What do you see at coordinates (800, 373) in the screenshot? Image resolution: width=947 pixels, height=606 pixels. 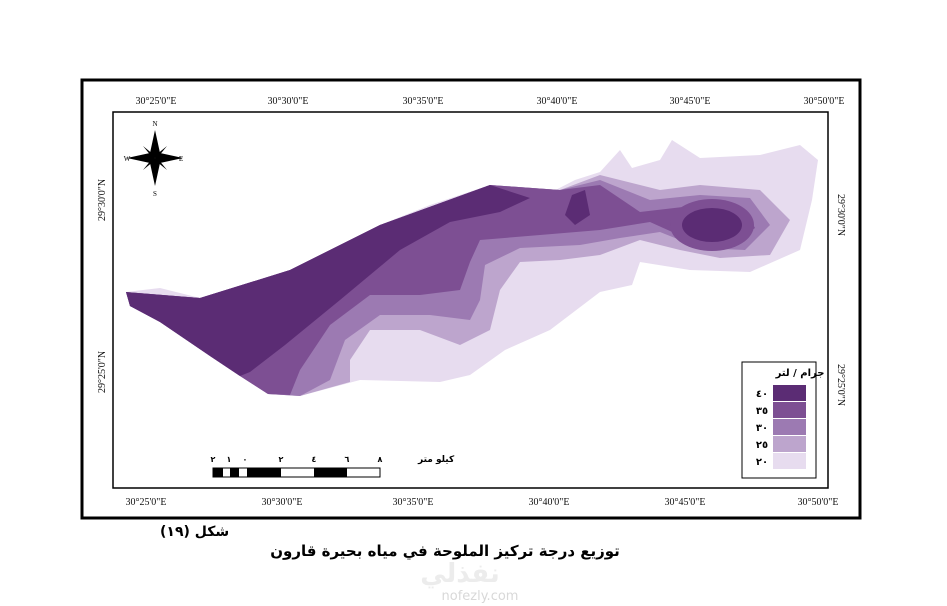 I see `legend-title: جرام / لتر` at bounding box center [800, 373].